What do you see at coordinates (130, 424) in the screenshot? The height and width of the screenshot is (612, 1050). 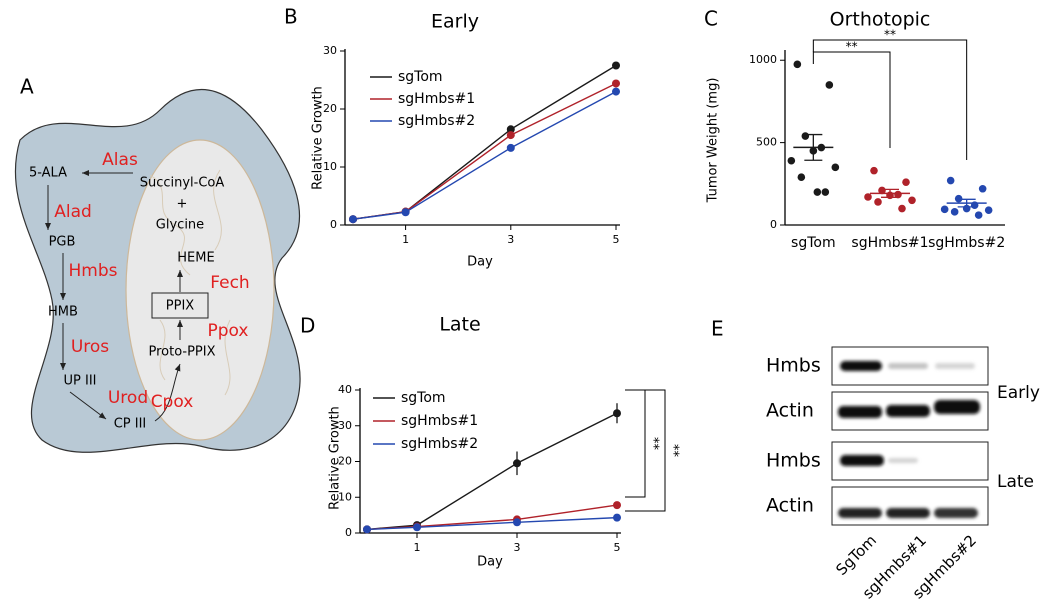 I see `metabolite: CP III` at bounding box center [130, 424].